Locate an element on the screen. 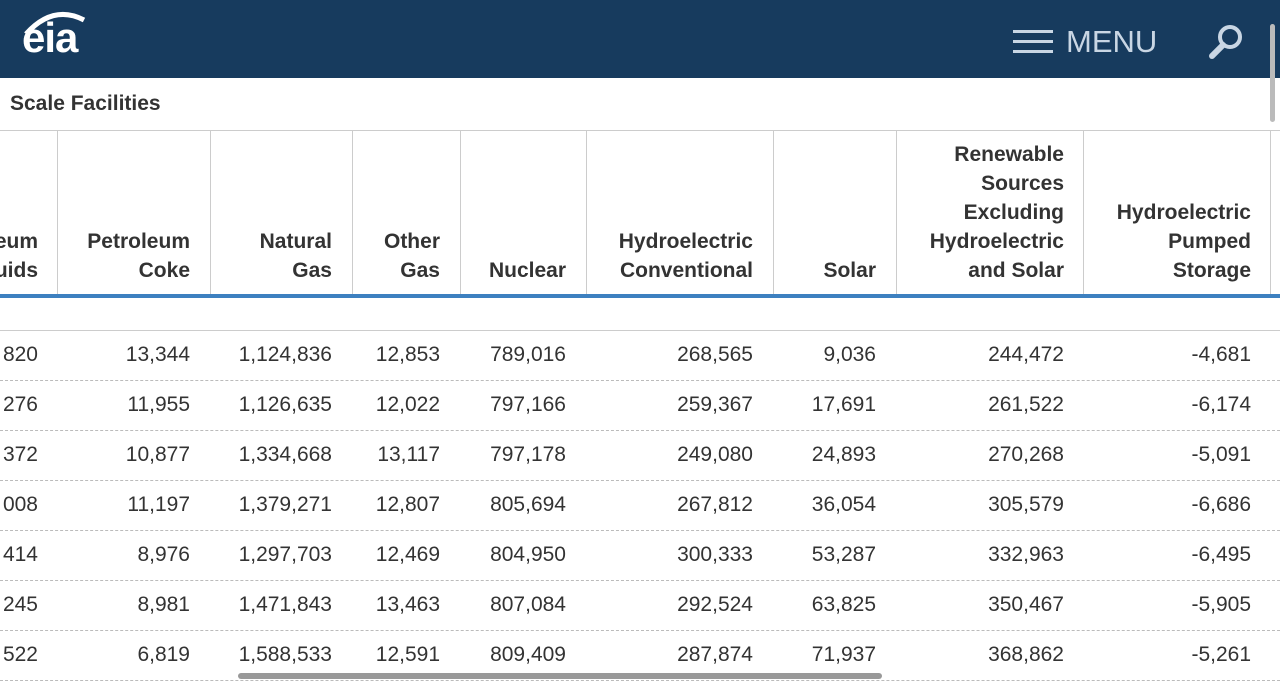 This screenshot has width=1280, height=684. column-header: Coke is located at coordinates (164, 270).